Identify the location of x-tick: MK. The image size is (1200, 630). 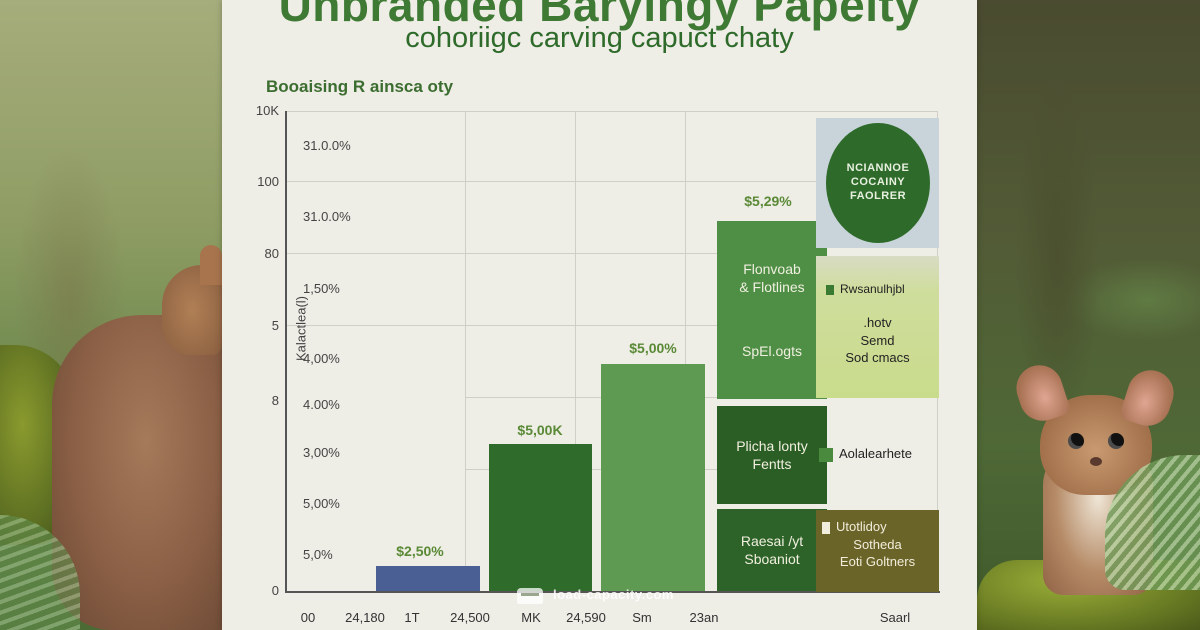
(531, 617).